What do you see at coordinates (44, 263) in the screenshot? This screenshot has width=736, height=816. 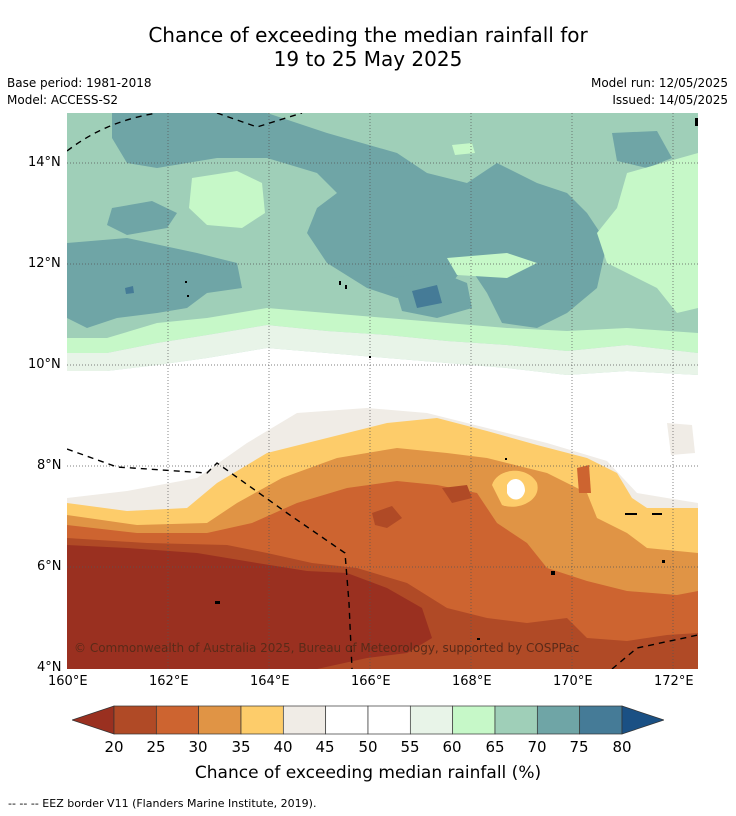 I see `lat-label-12: 12°N` at bounding box center [44, 263].